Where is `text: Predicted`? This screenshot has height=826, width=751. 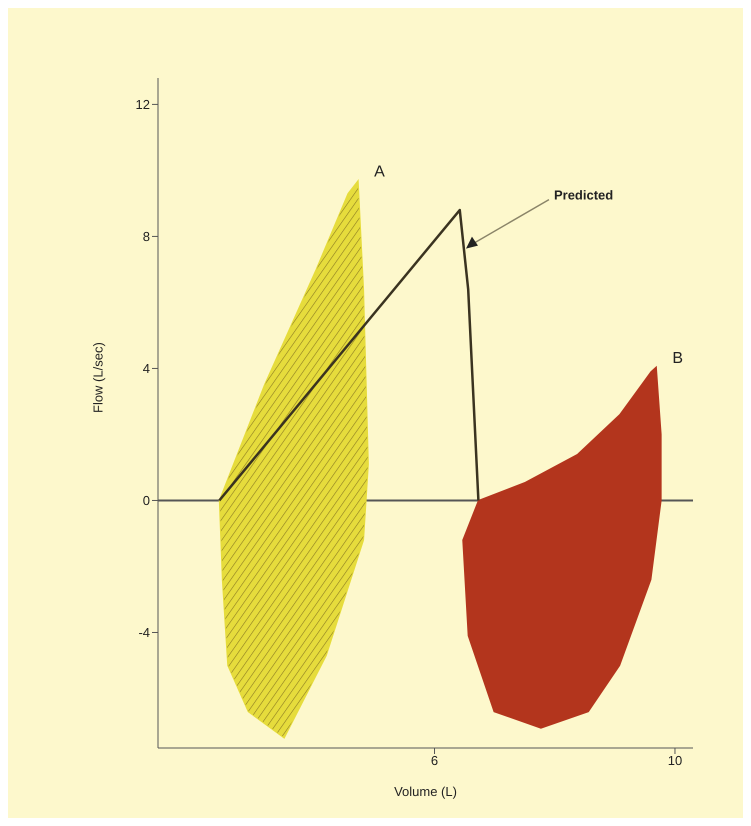 text: Predicted is located at coordinates (584, 195).